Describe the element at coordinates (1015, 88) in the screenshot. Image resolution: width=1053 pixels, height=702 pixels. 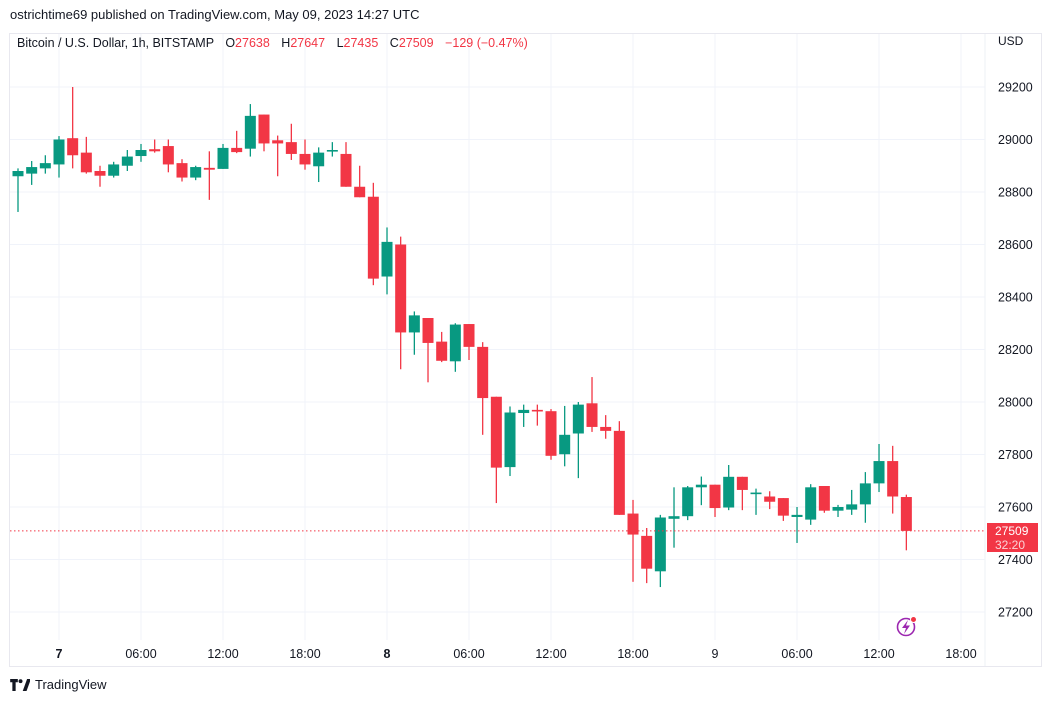
I see `price-tick-label: 29200` at that location.